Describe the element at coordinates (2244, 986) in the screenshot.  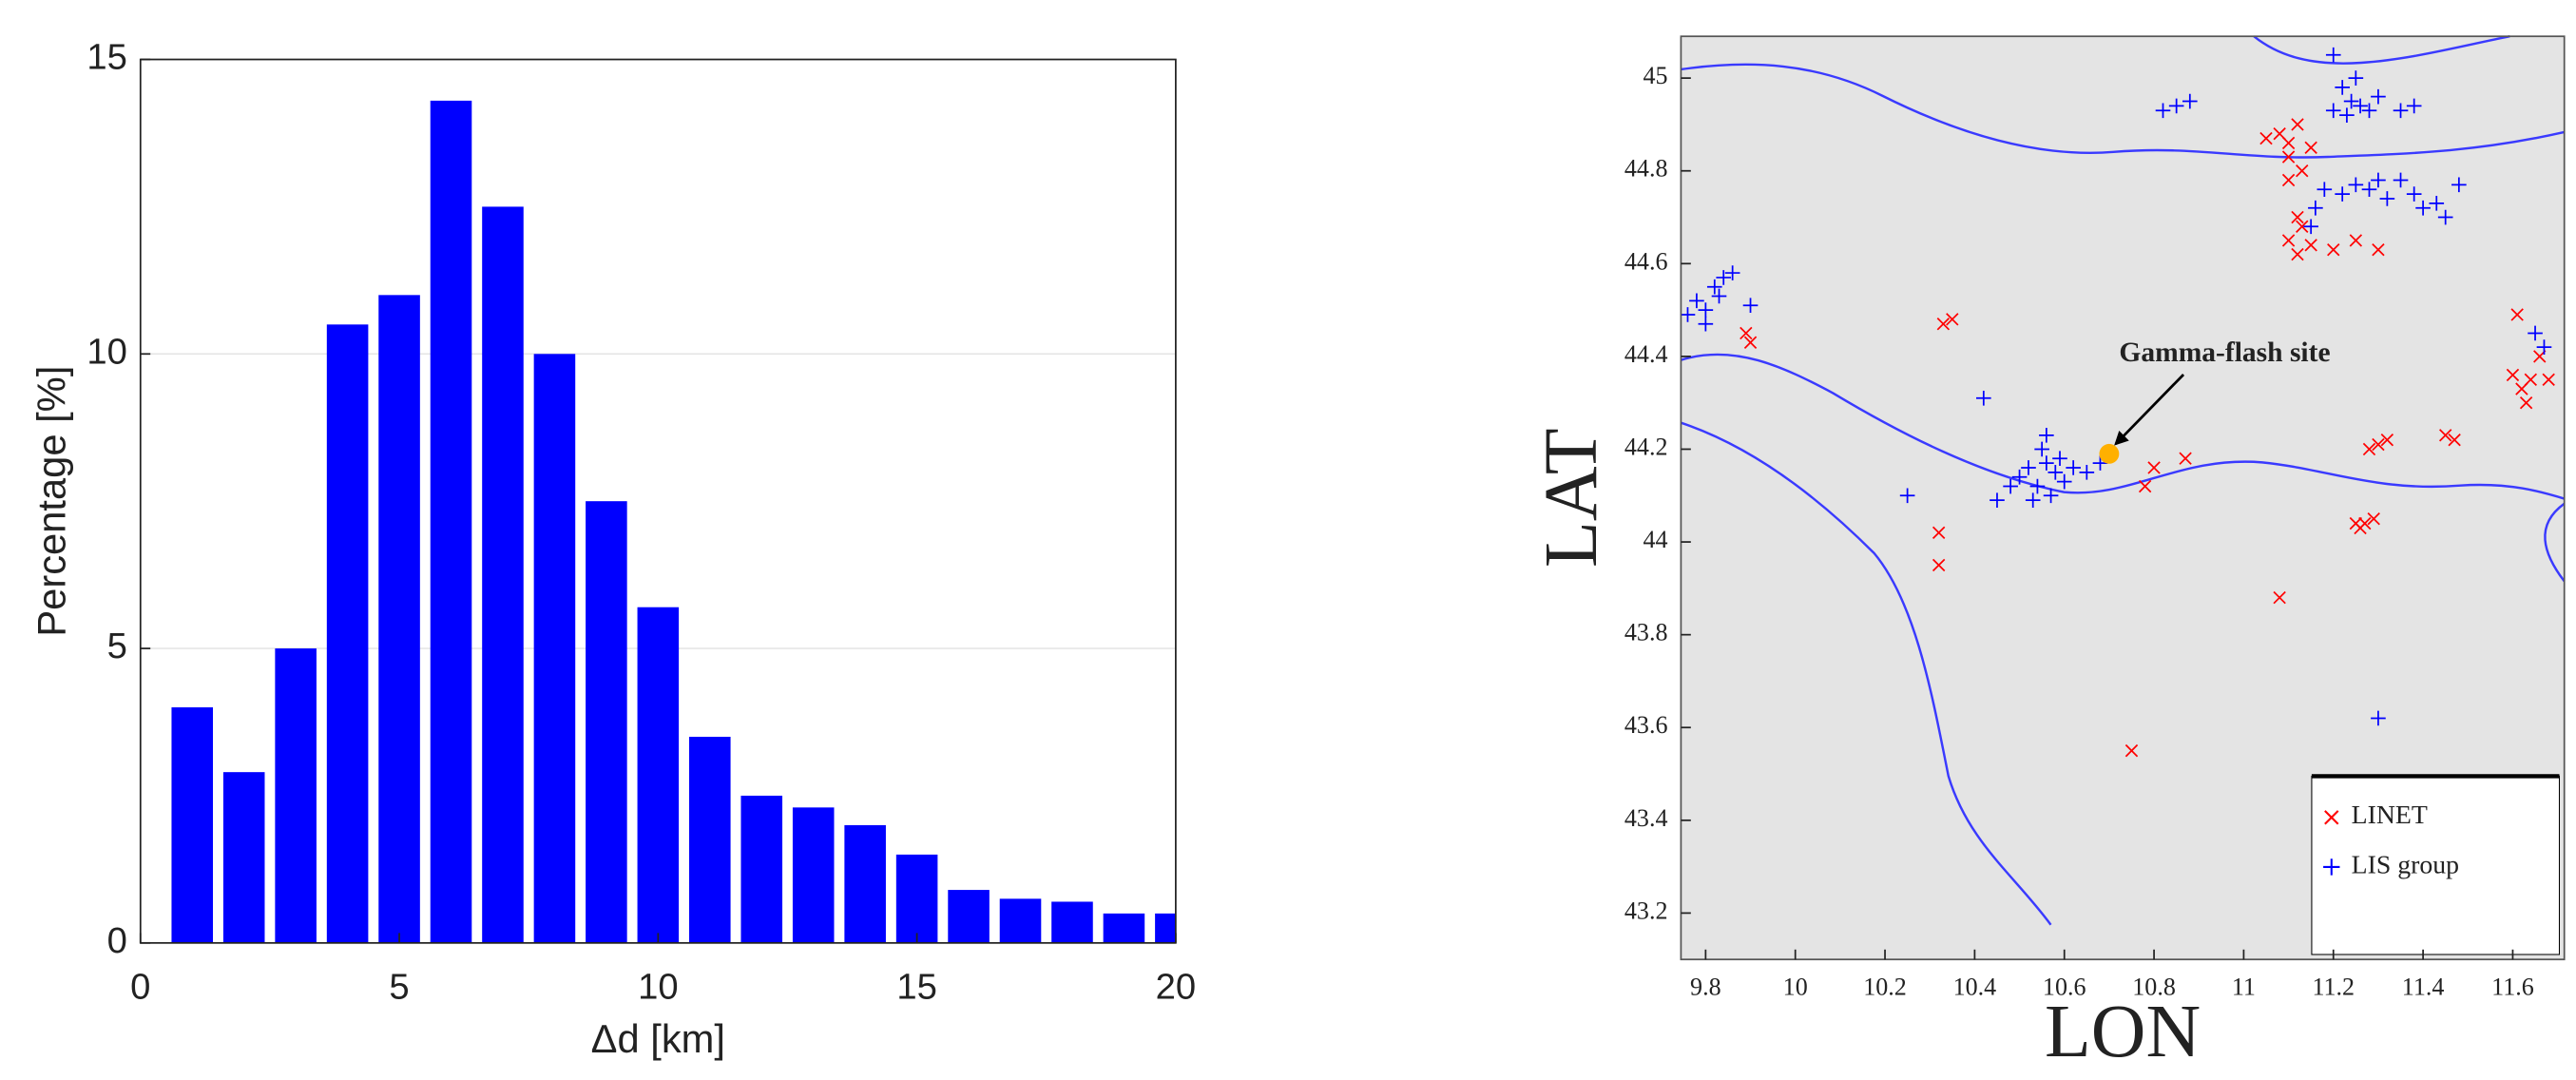
I see `x-tick-label: 11` at that location.